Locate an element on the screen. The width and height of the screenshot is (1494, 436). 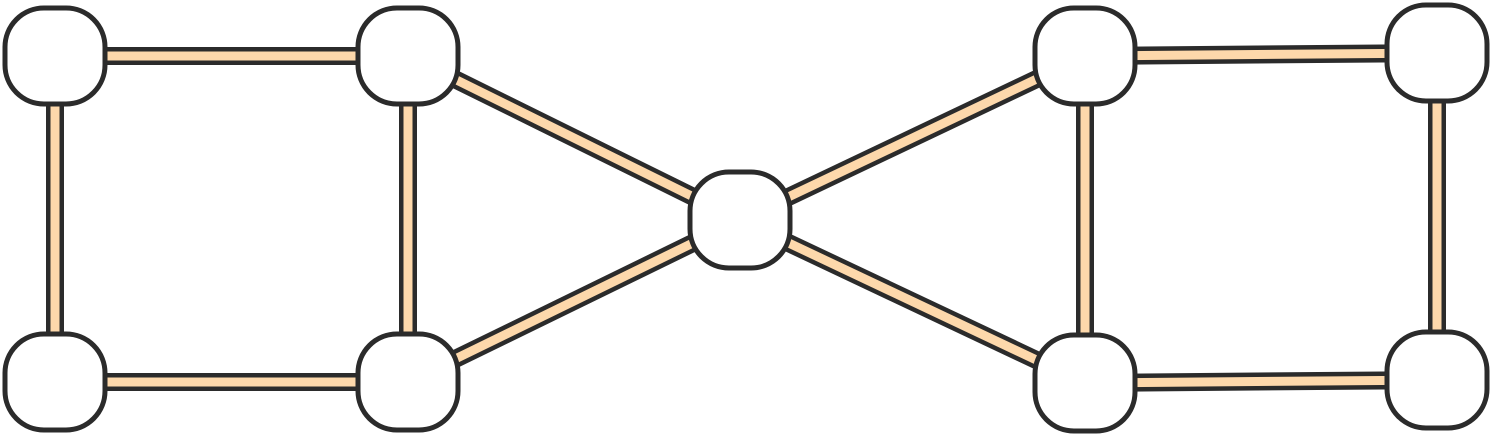
node-n7 is located at coordinates (1085, 383).